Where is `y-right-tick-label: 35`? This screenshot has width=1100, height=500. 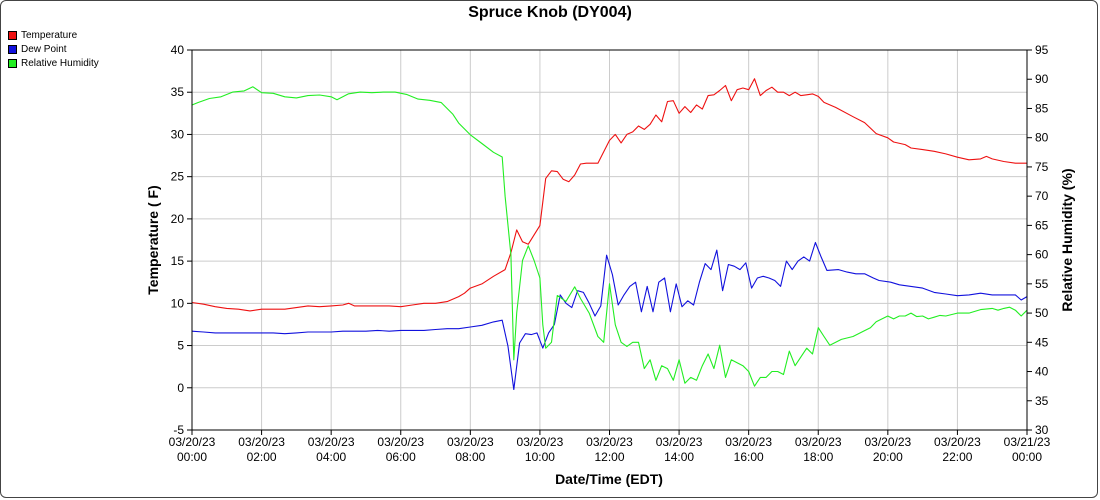
y-right-tick-label: 35 is located at coordinates (1042, 401).